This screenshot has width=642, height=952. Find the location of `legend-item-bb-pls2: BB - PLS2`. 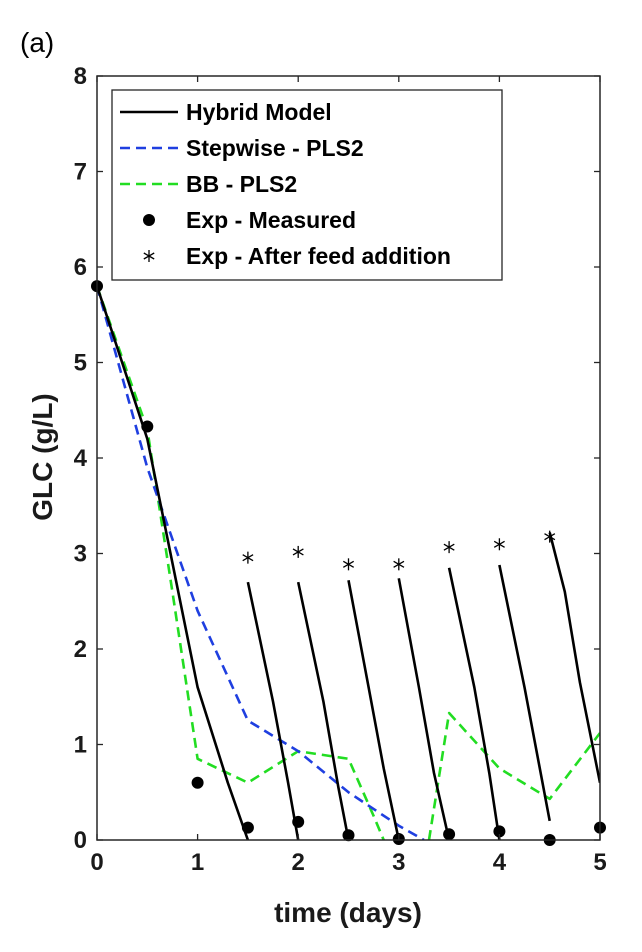

legend-item-bb-pls2: BB - PLS2 is located at coordinates (208, 184).